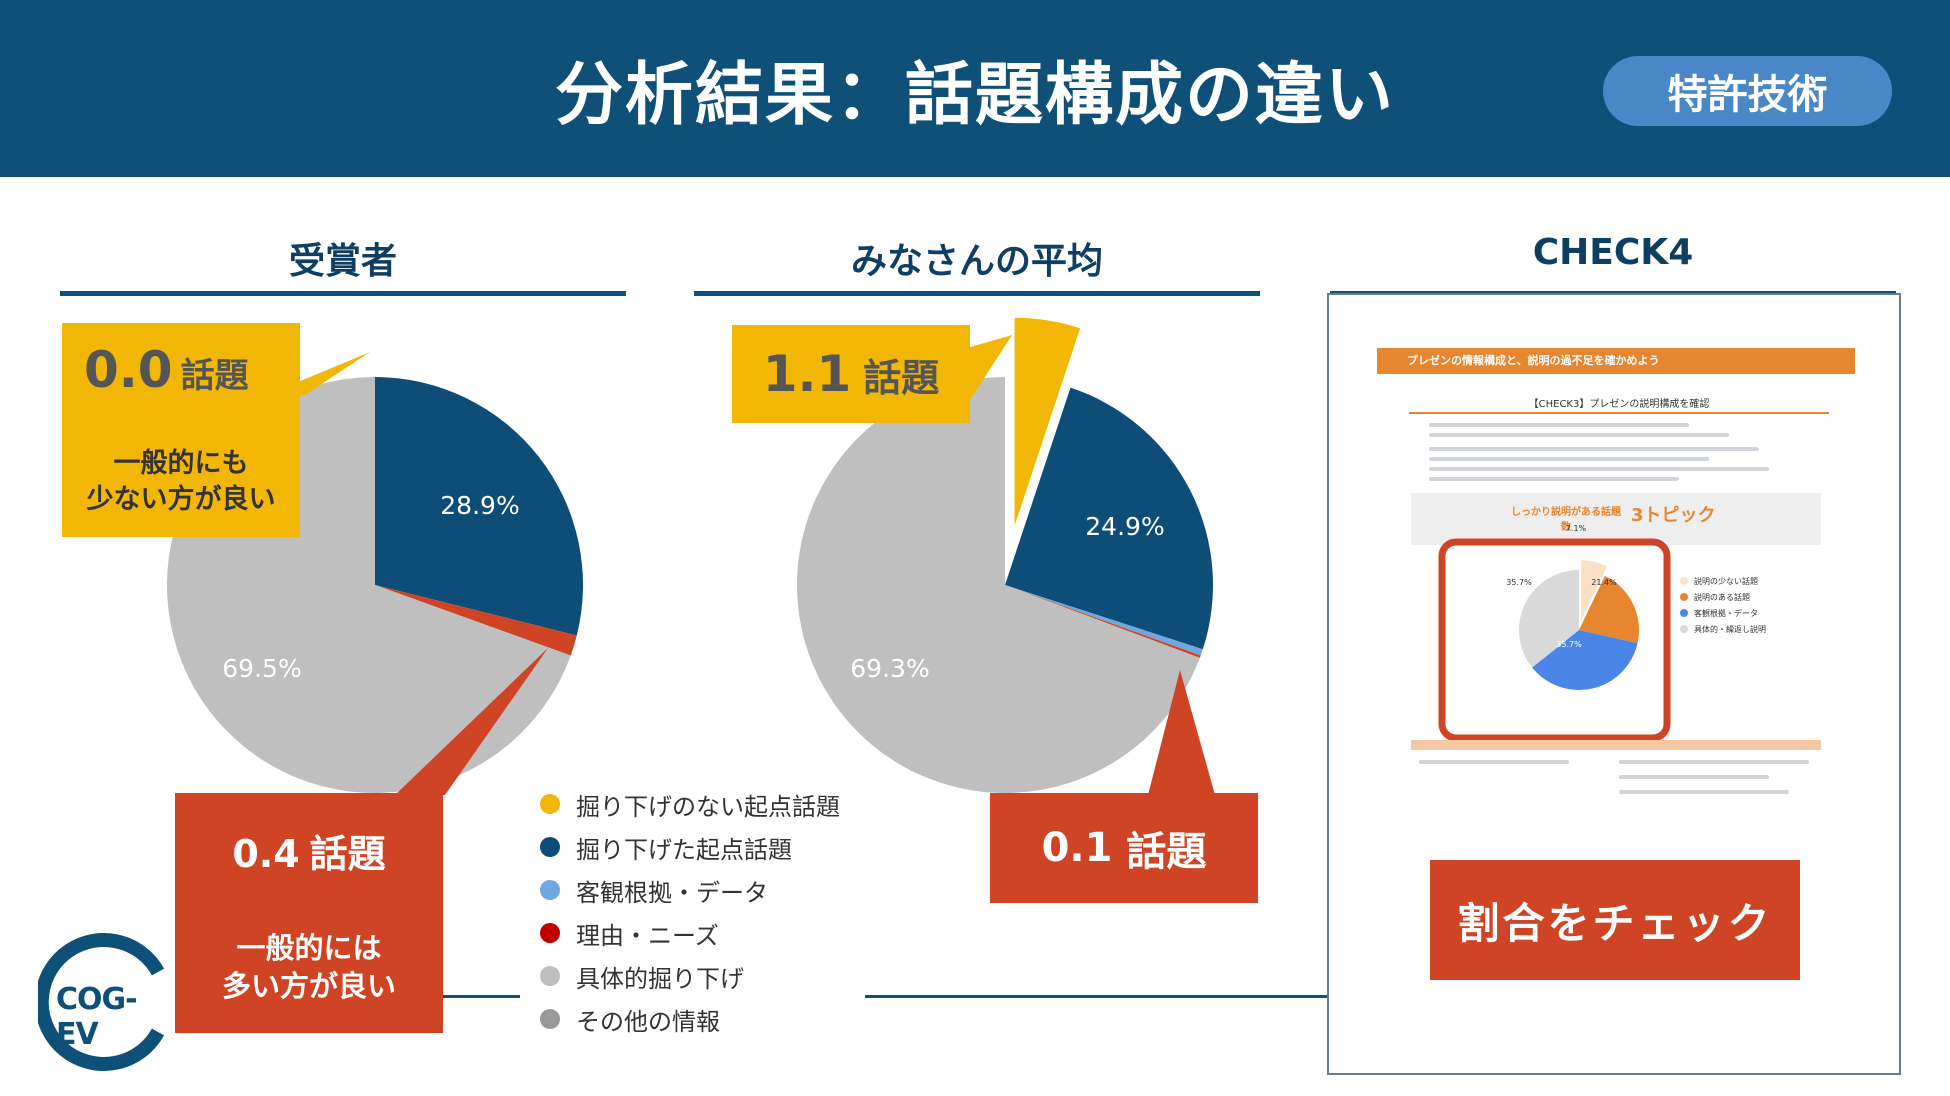  I want to click on pie-chart-average, so click(1005, 555).